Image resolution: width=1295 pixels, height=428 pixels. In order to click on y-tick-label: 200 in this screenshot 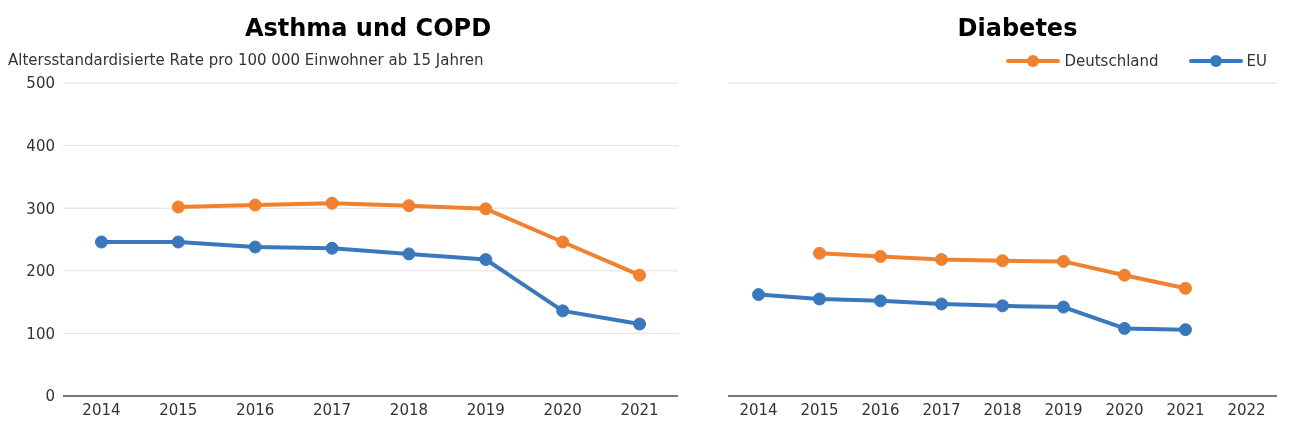, I will do `click(40, 271)`.